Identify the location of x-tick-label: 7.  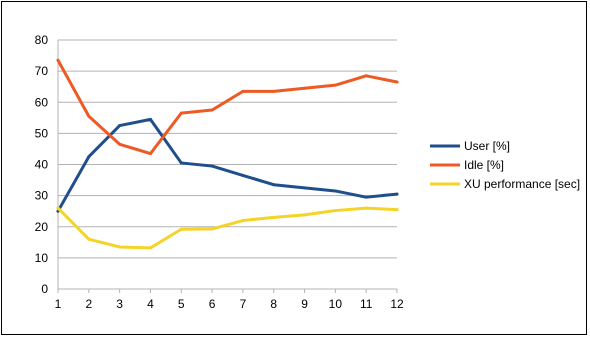
(243, 304).